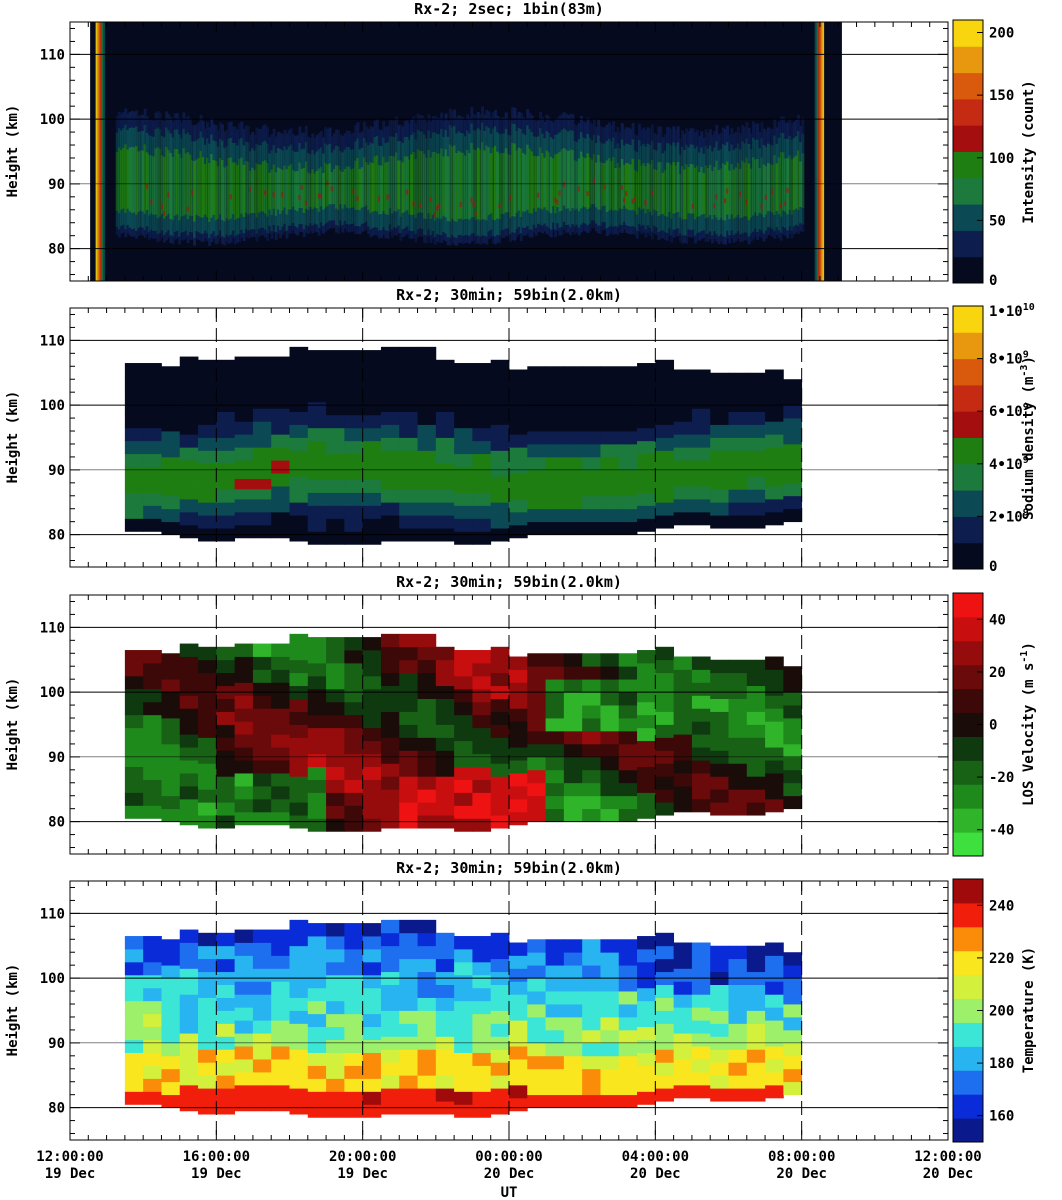 The width and height of the screenshot is (1062, 1200). I want to click on colorbar-tick-label: 8•109, so click(1009, 359).